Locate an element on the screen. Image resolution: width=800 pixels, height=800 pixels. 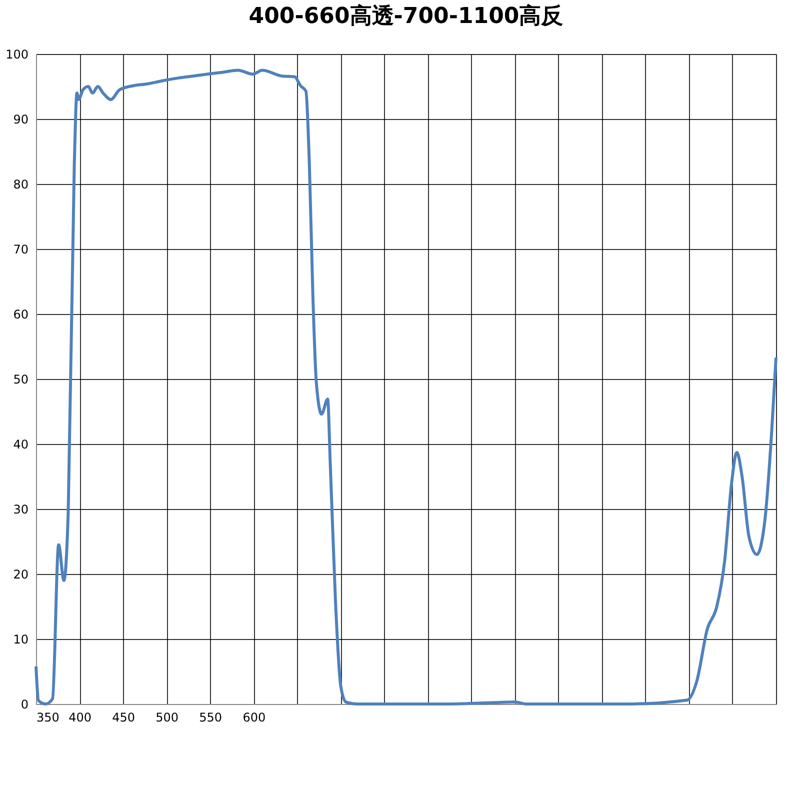
y-tick-label: 80 is located at coordinates (20, 185).